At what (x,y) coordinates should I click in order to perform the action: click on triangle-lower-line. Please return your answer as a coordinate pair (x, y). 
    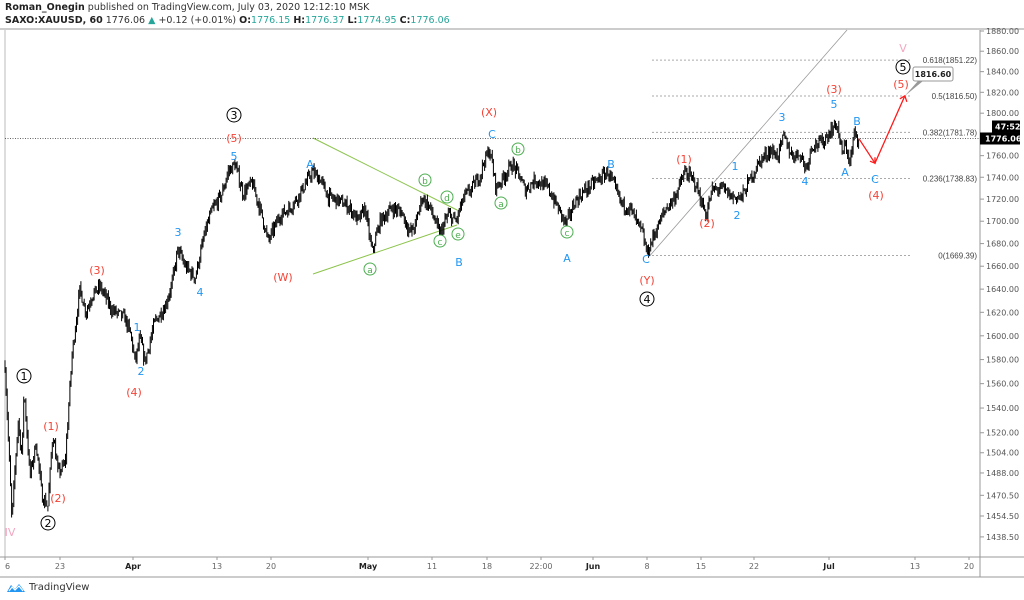
    Looking at the image, I should click on (385, 249).